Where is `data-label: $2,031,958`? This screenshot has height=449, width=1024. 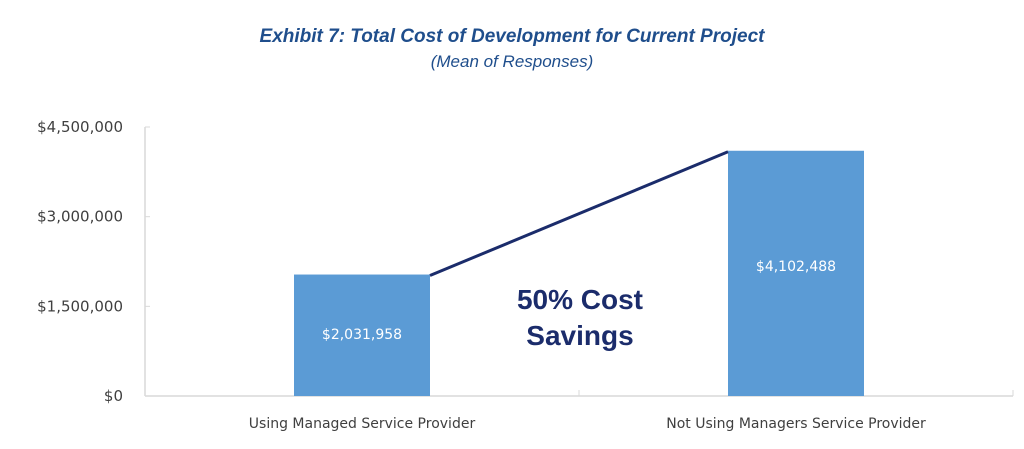 data-label: $2,031,958 is located at coordinates (362, 335).